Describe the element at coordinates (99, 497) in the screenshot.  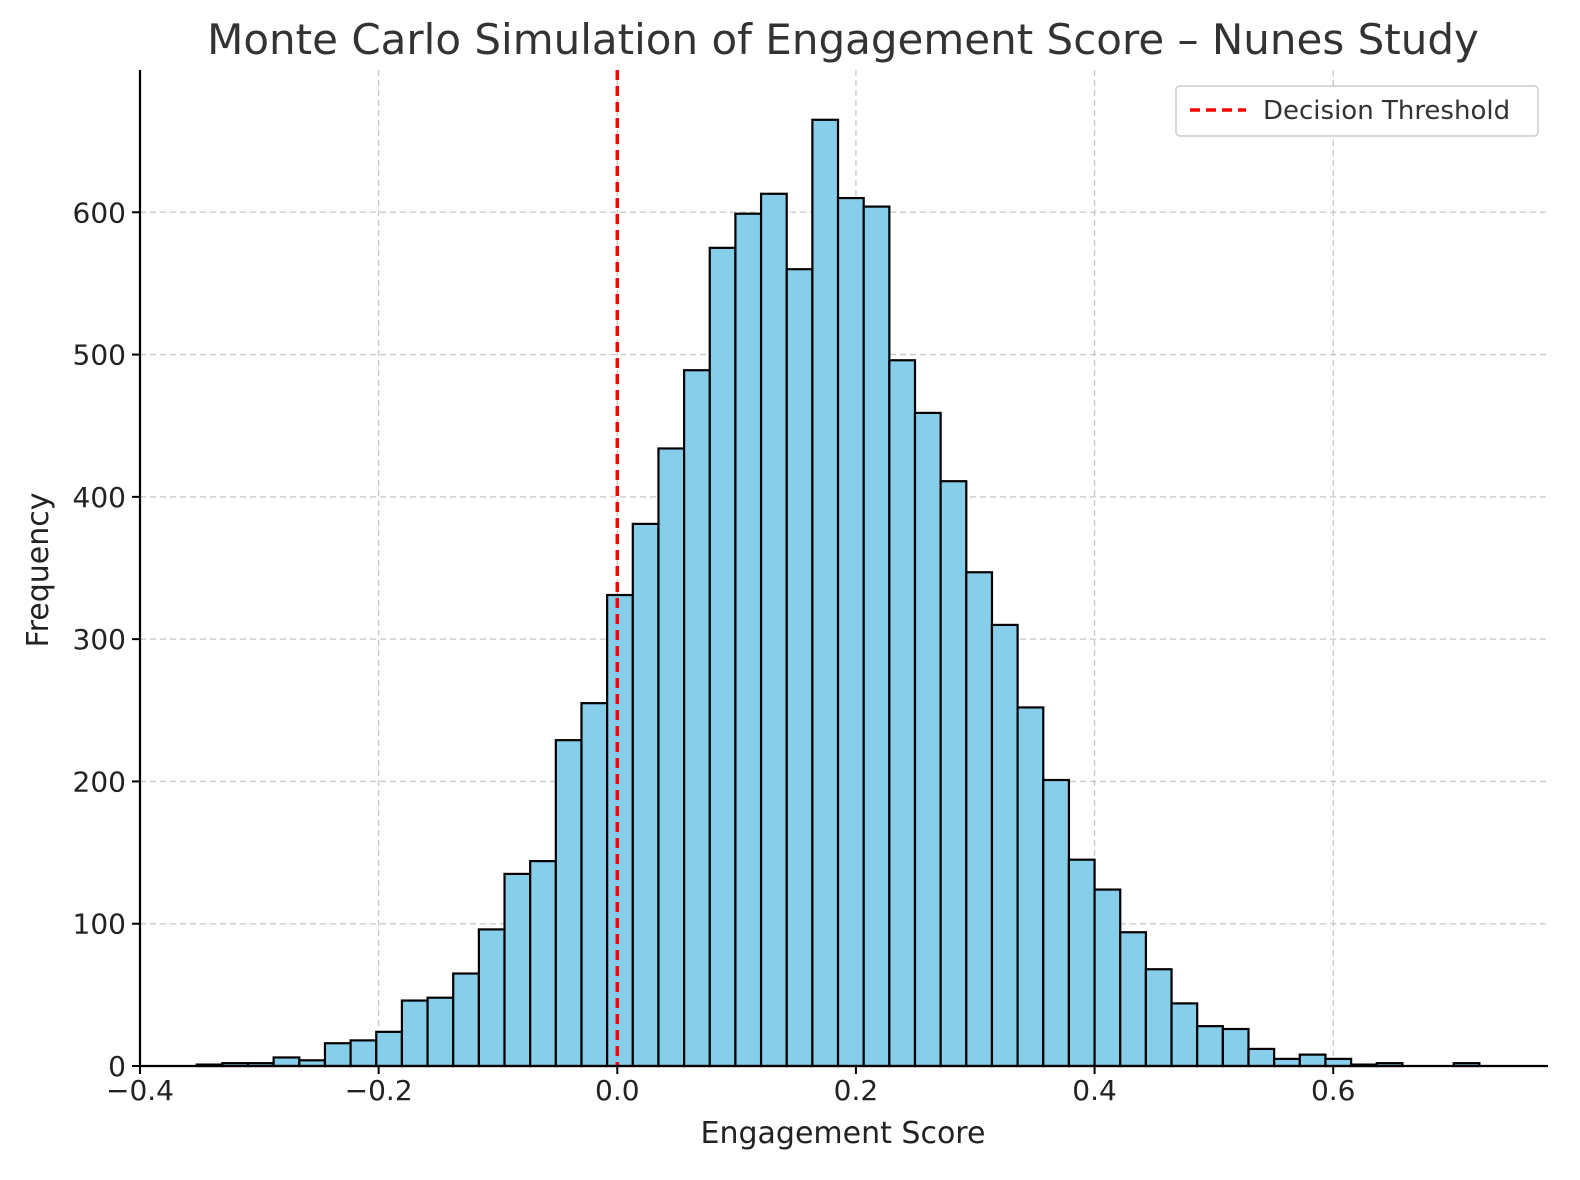
I see `y-tick-label: 400` at that location.